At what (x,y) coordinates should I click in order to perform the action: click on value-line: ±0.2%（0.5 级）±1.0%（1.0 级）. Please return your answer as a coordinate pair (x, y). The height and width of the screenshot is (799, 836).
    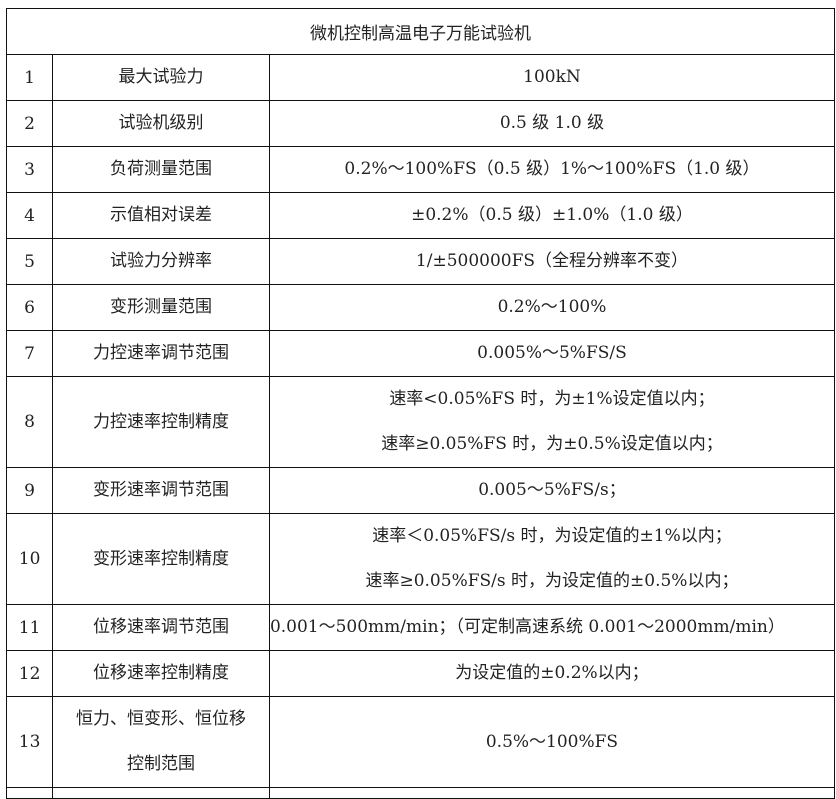
    Looking at the image, I should click on (552, 215).